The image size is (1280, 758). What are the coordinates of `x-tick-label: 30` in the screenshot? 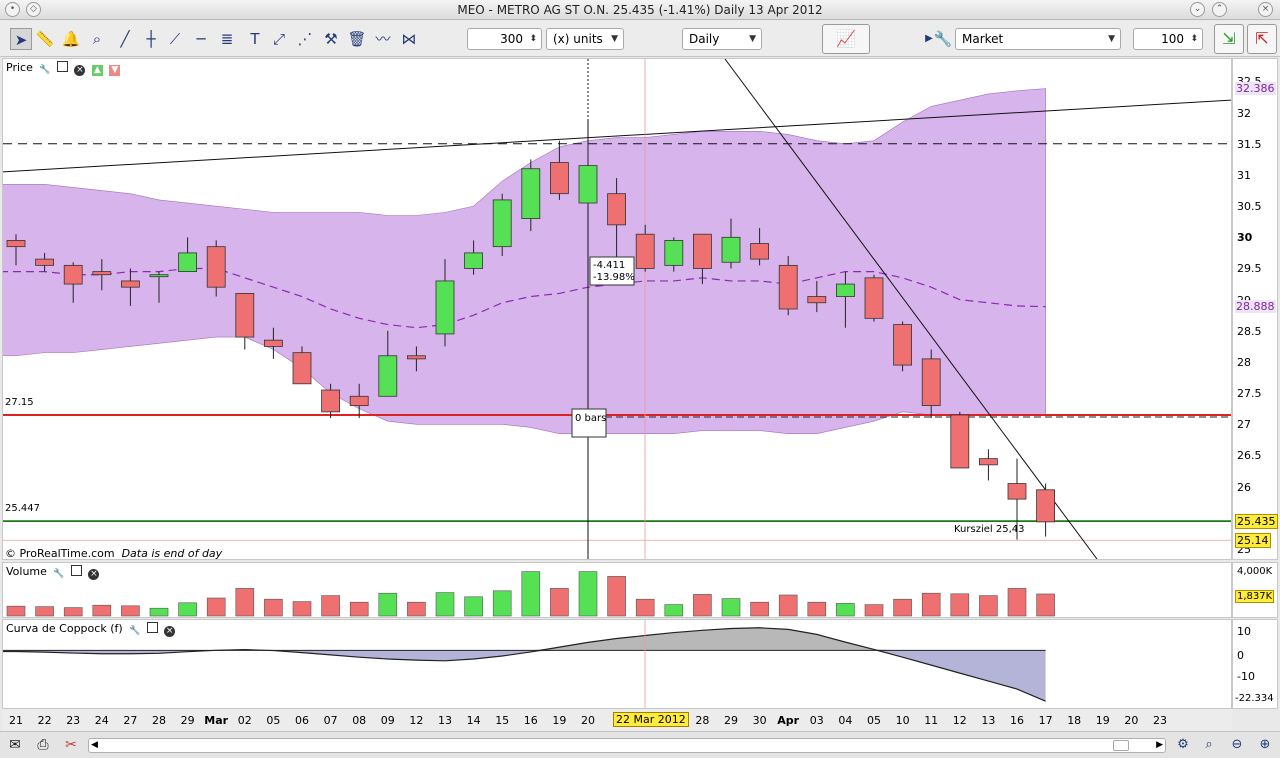 It's located at (759, 720).